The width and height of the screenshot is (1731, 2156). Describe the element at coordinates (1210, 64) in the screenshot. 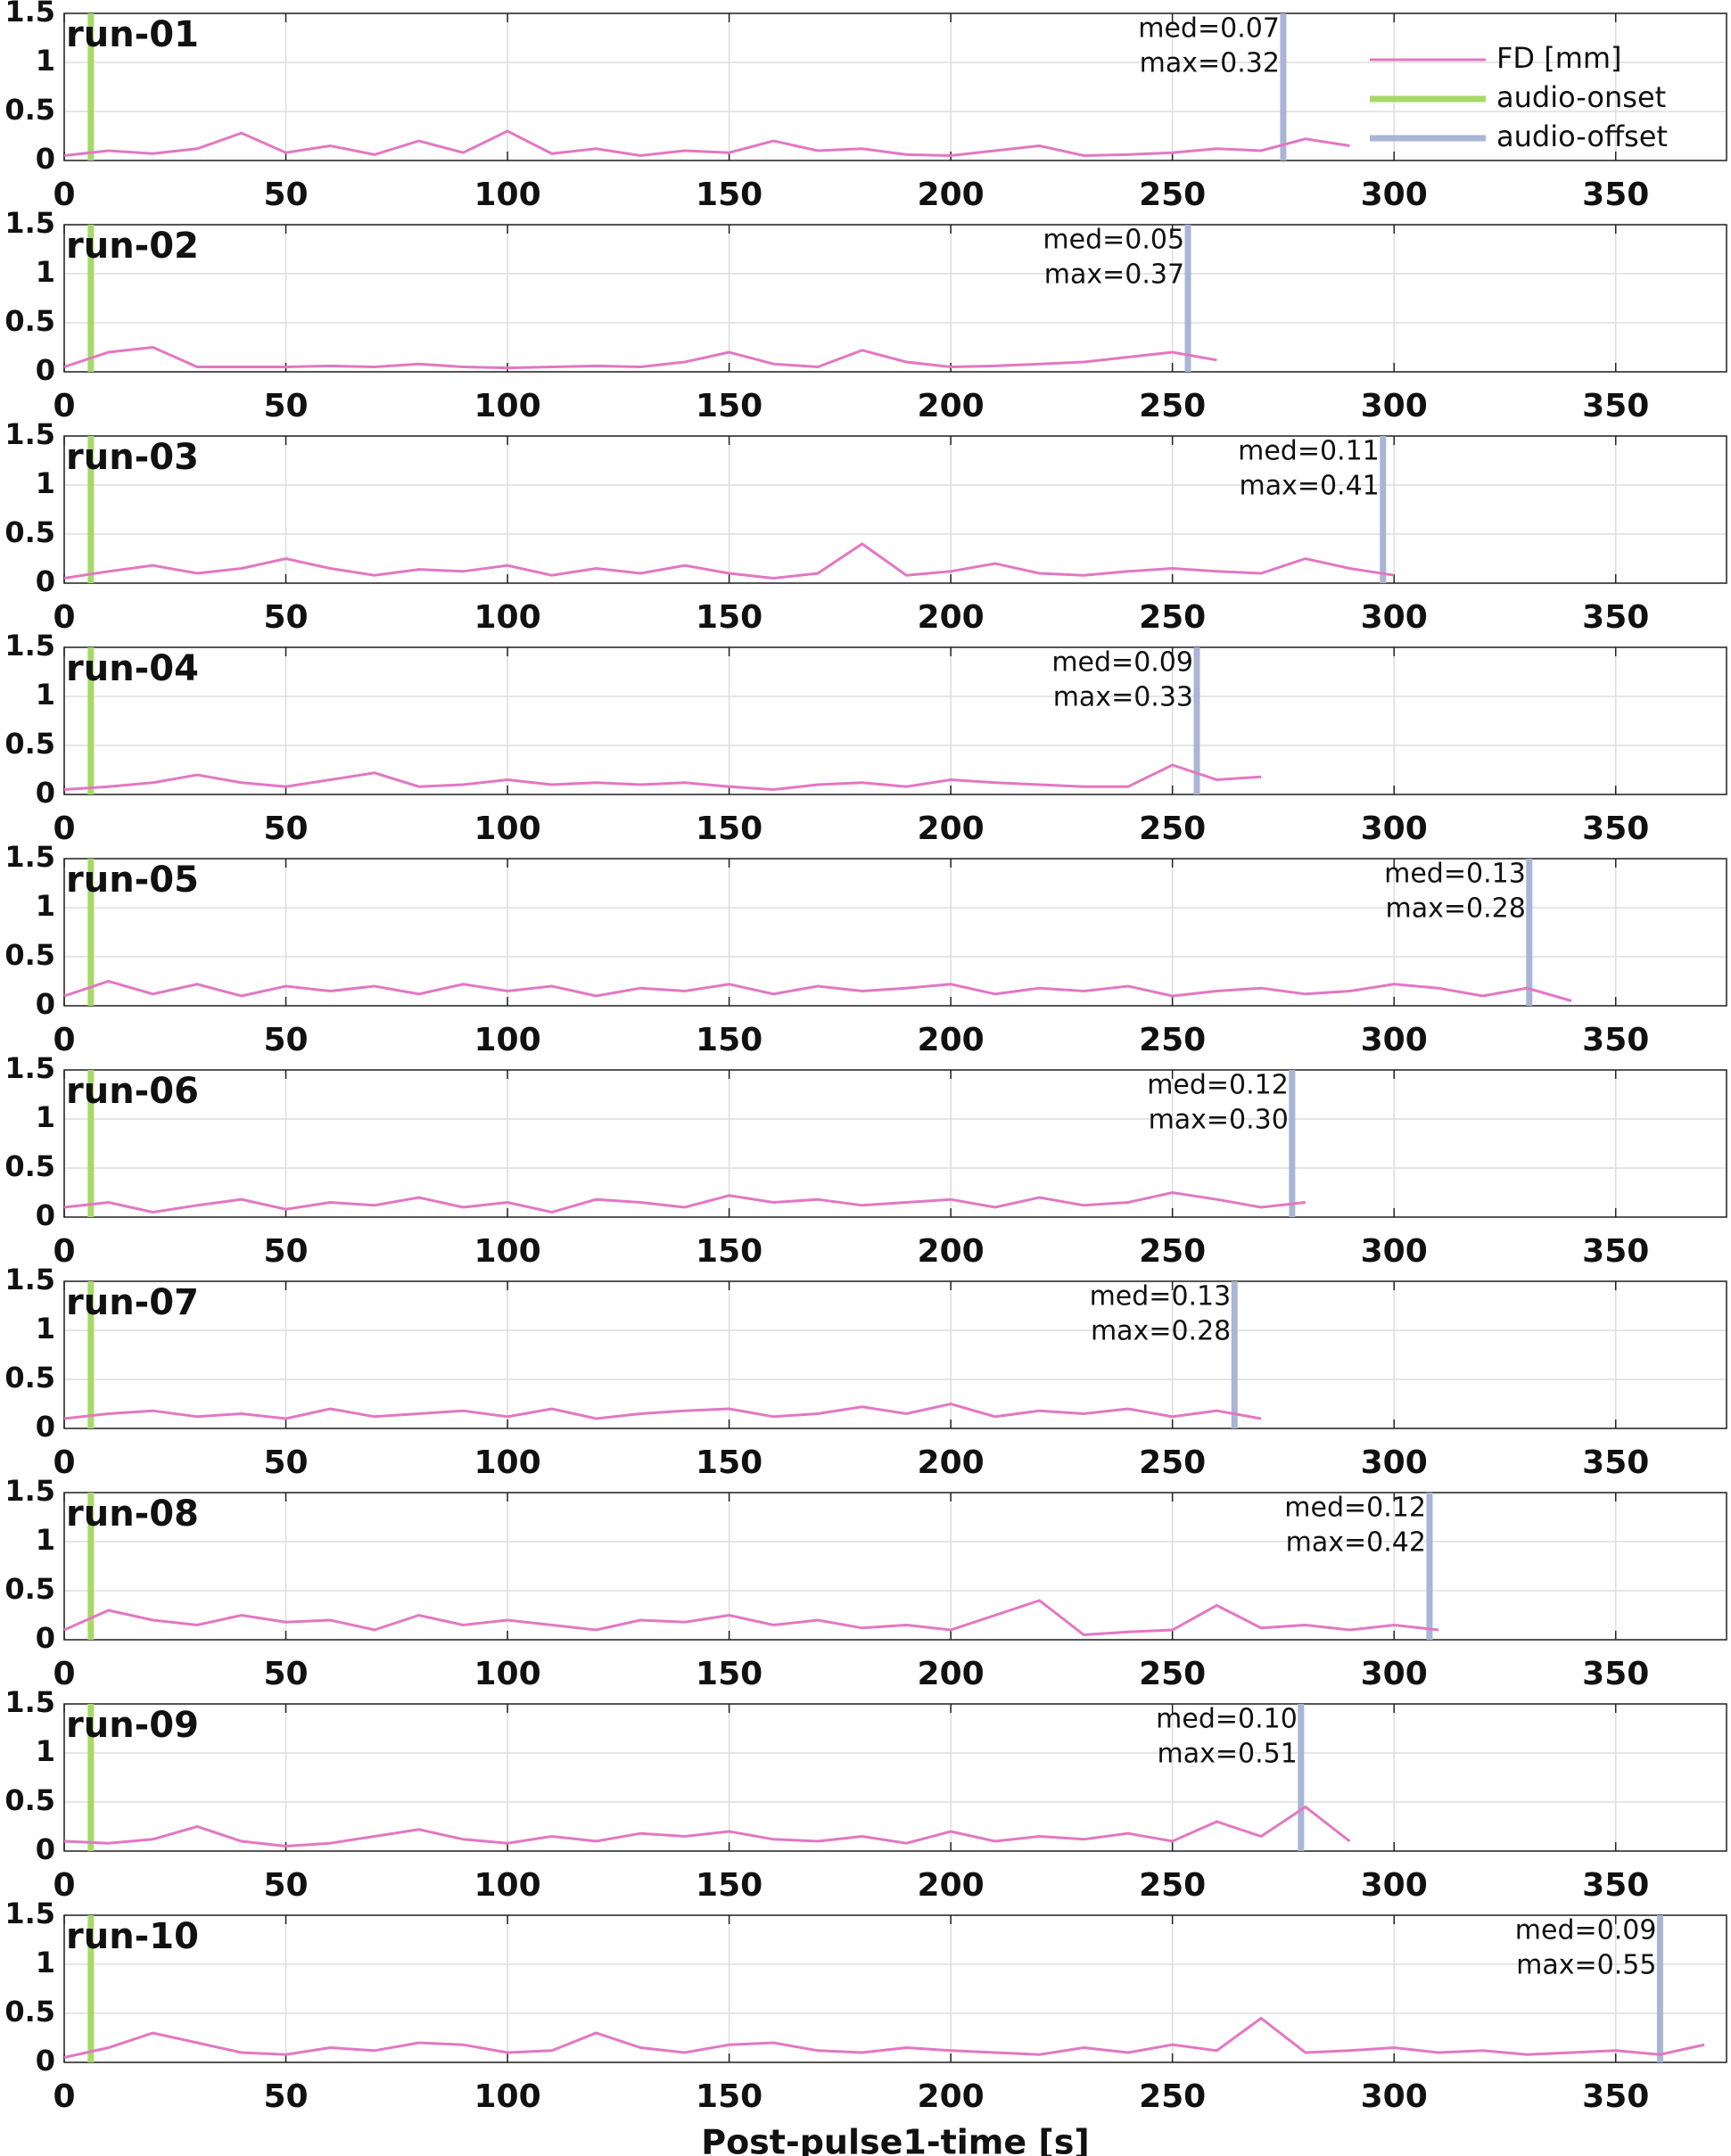

I see `annotation: max=0.32` at that location.